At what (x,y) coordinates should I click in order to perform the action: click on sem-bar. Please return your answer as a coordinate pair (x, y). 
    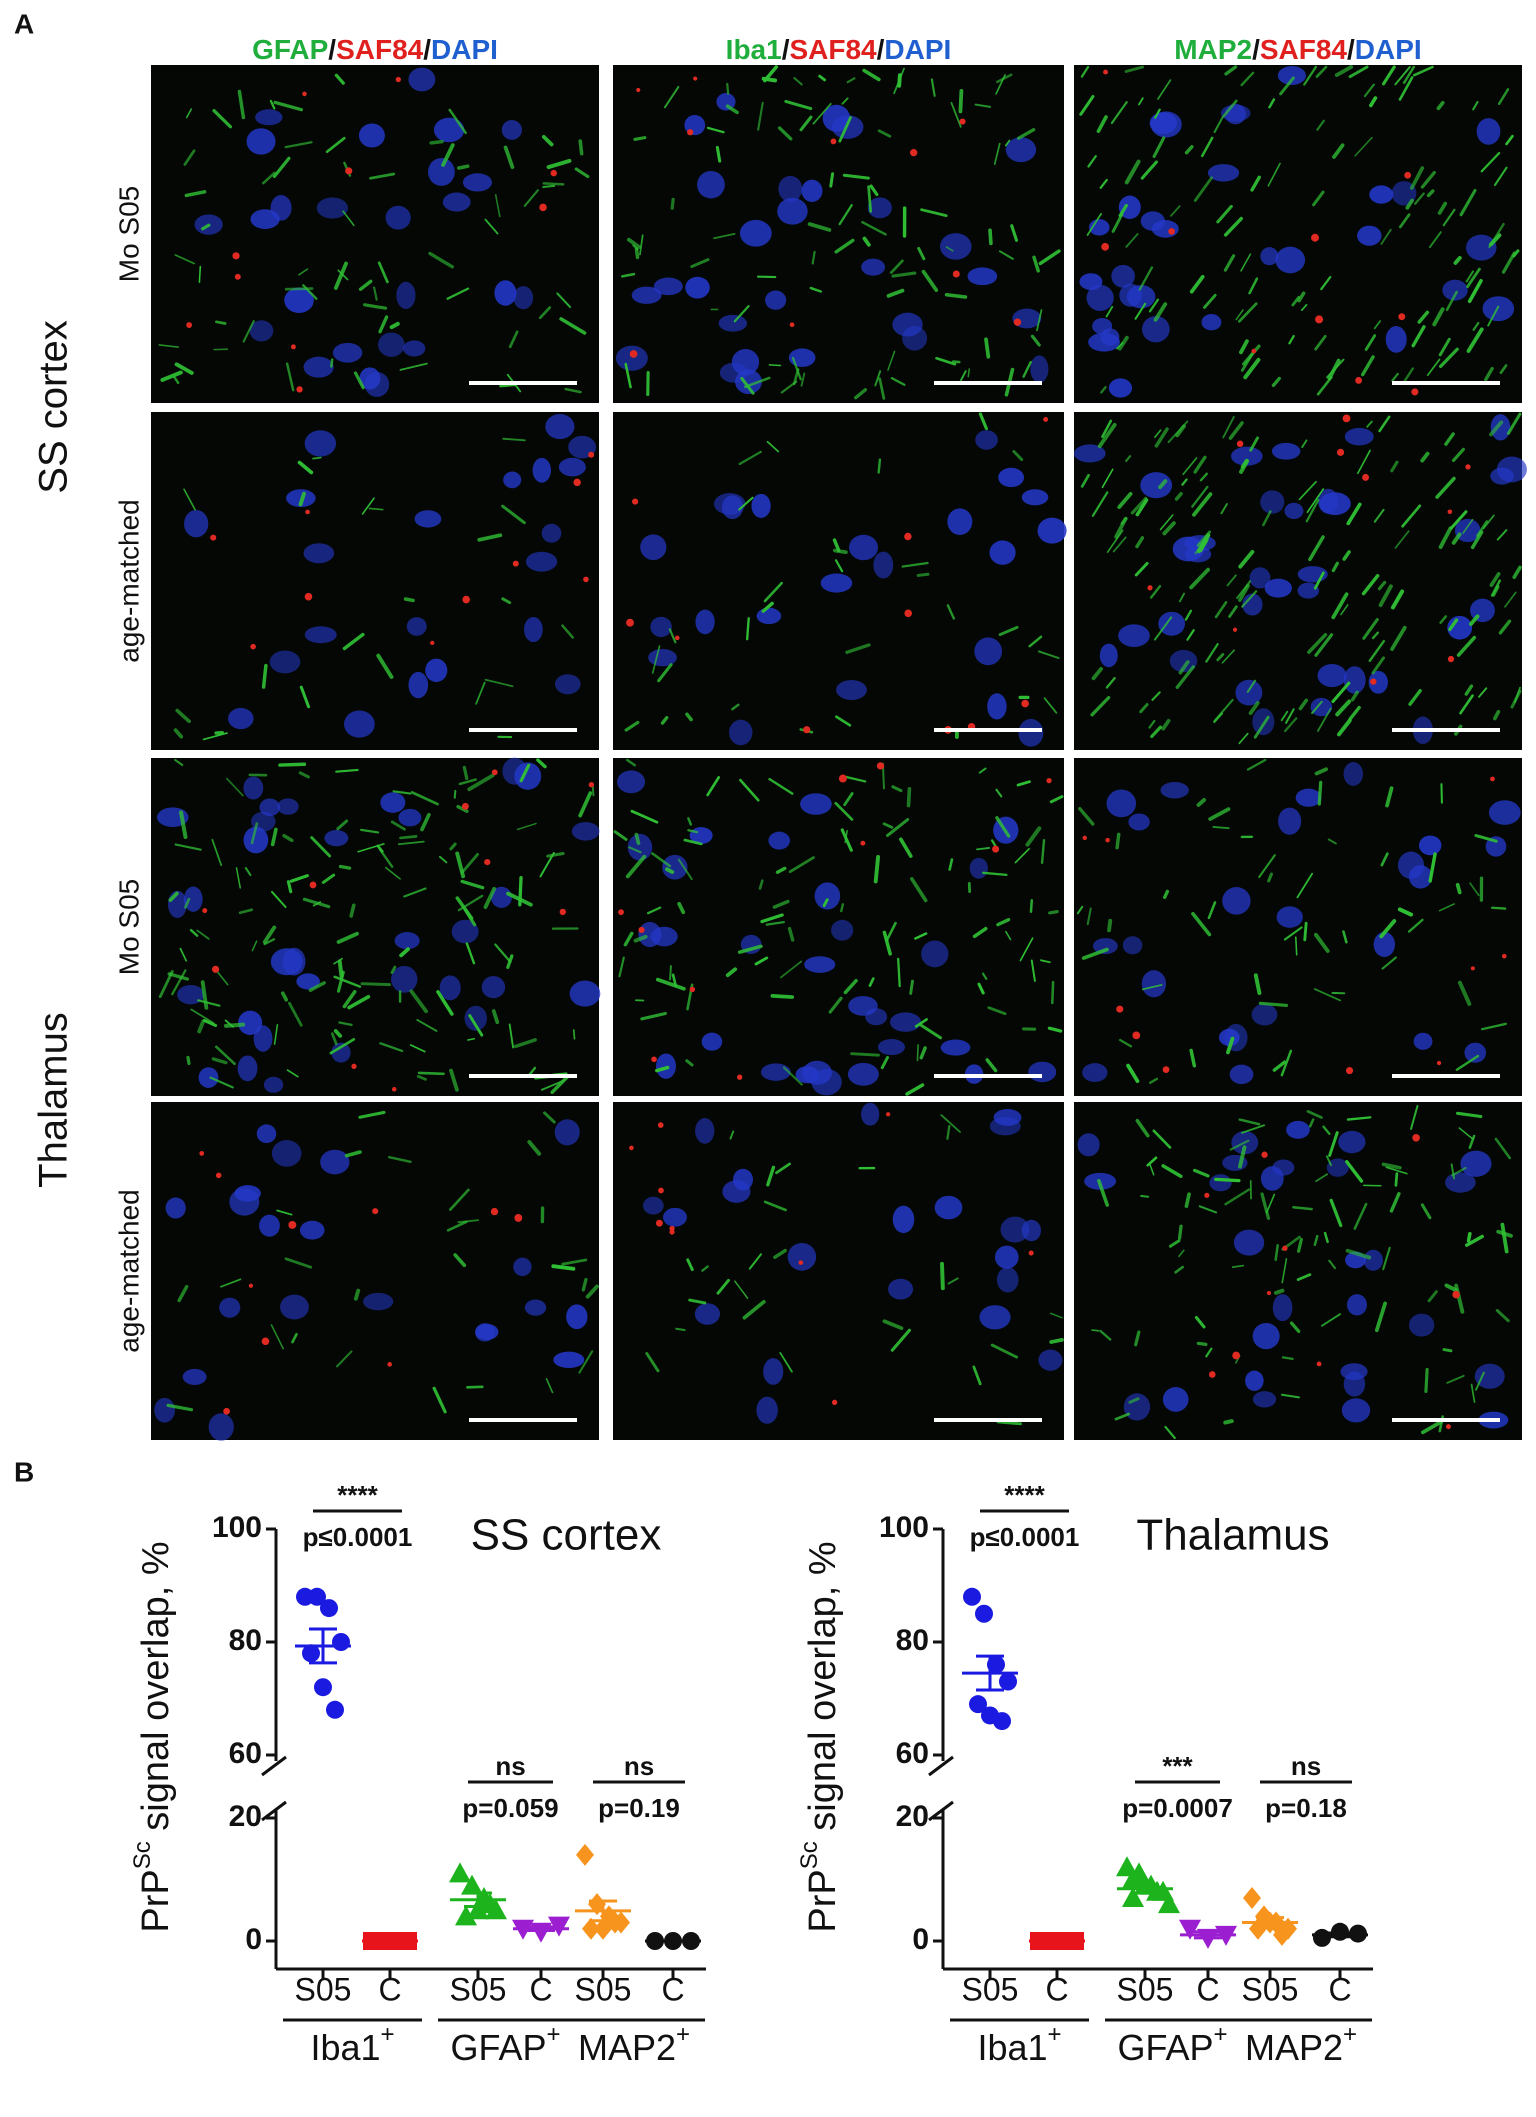
    Looking at the image, I should click on (478, 1900).